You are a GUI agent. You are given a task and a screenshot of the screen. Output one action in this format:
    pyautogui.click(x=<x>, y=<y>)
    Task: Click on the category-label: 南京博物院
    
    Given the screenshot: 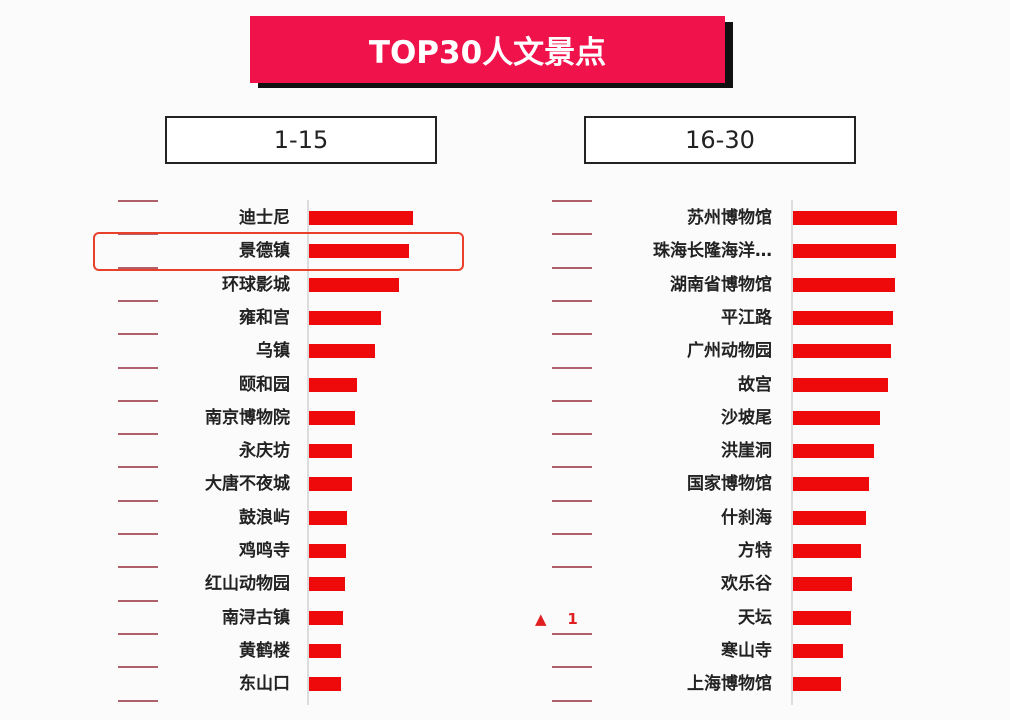 What is the action you would take?
    pyautogui.click(x=247, y=417)
    